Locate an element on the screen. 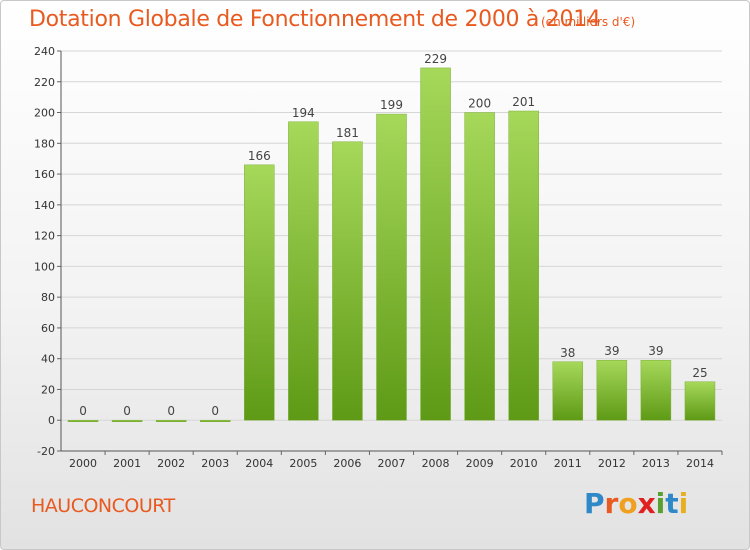 The height and width of the screenshot is (550, 750). data-label-2002: 0 is located at coordinates (171, 411).